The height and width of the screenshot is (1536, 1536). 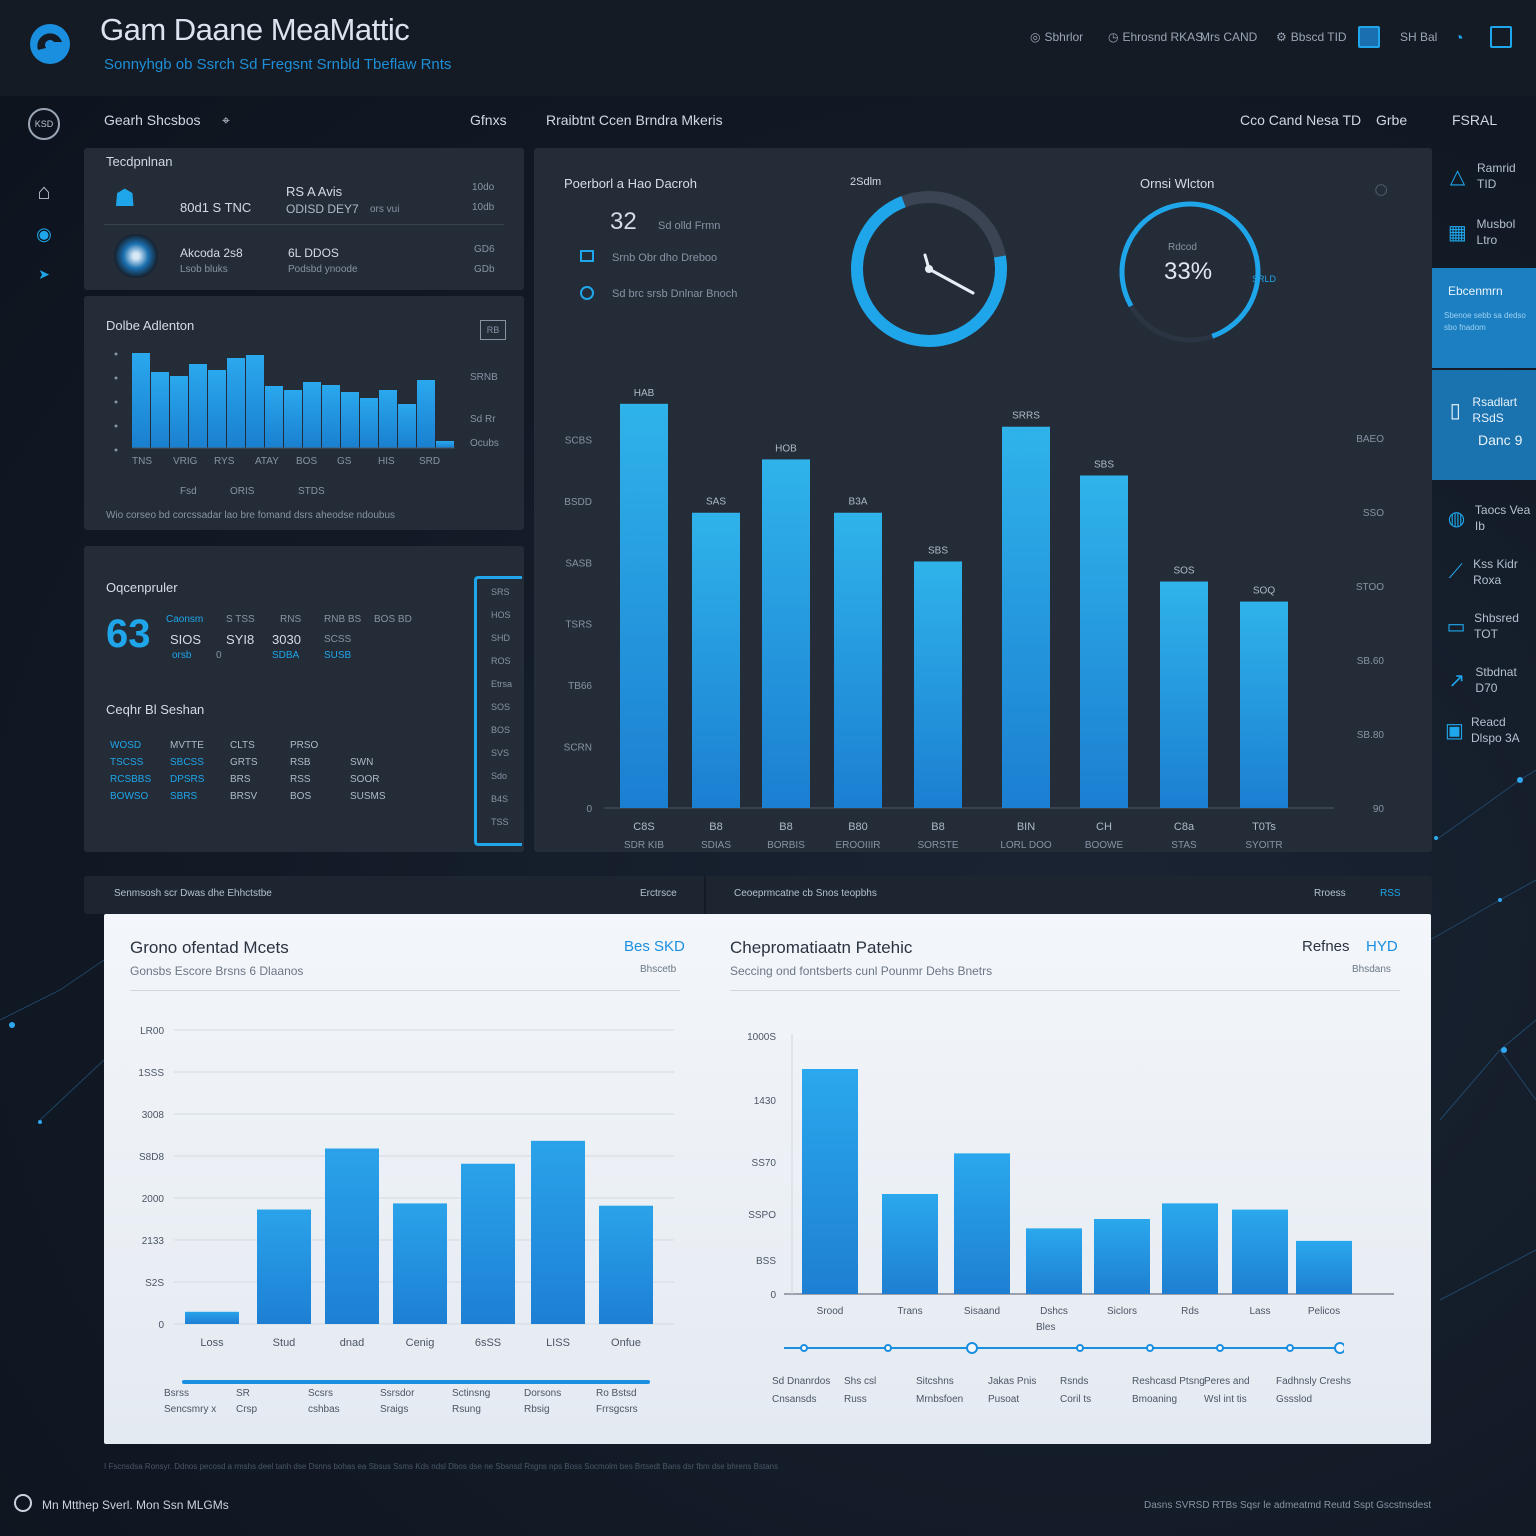 What do you see at coordinates (128, 634) in the screenshot?
I see `ops-big-value: 63` at bounding box center [128, 634].